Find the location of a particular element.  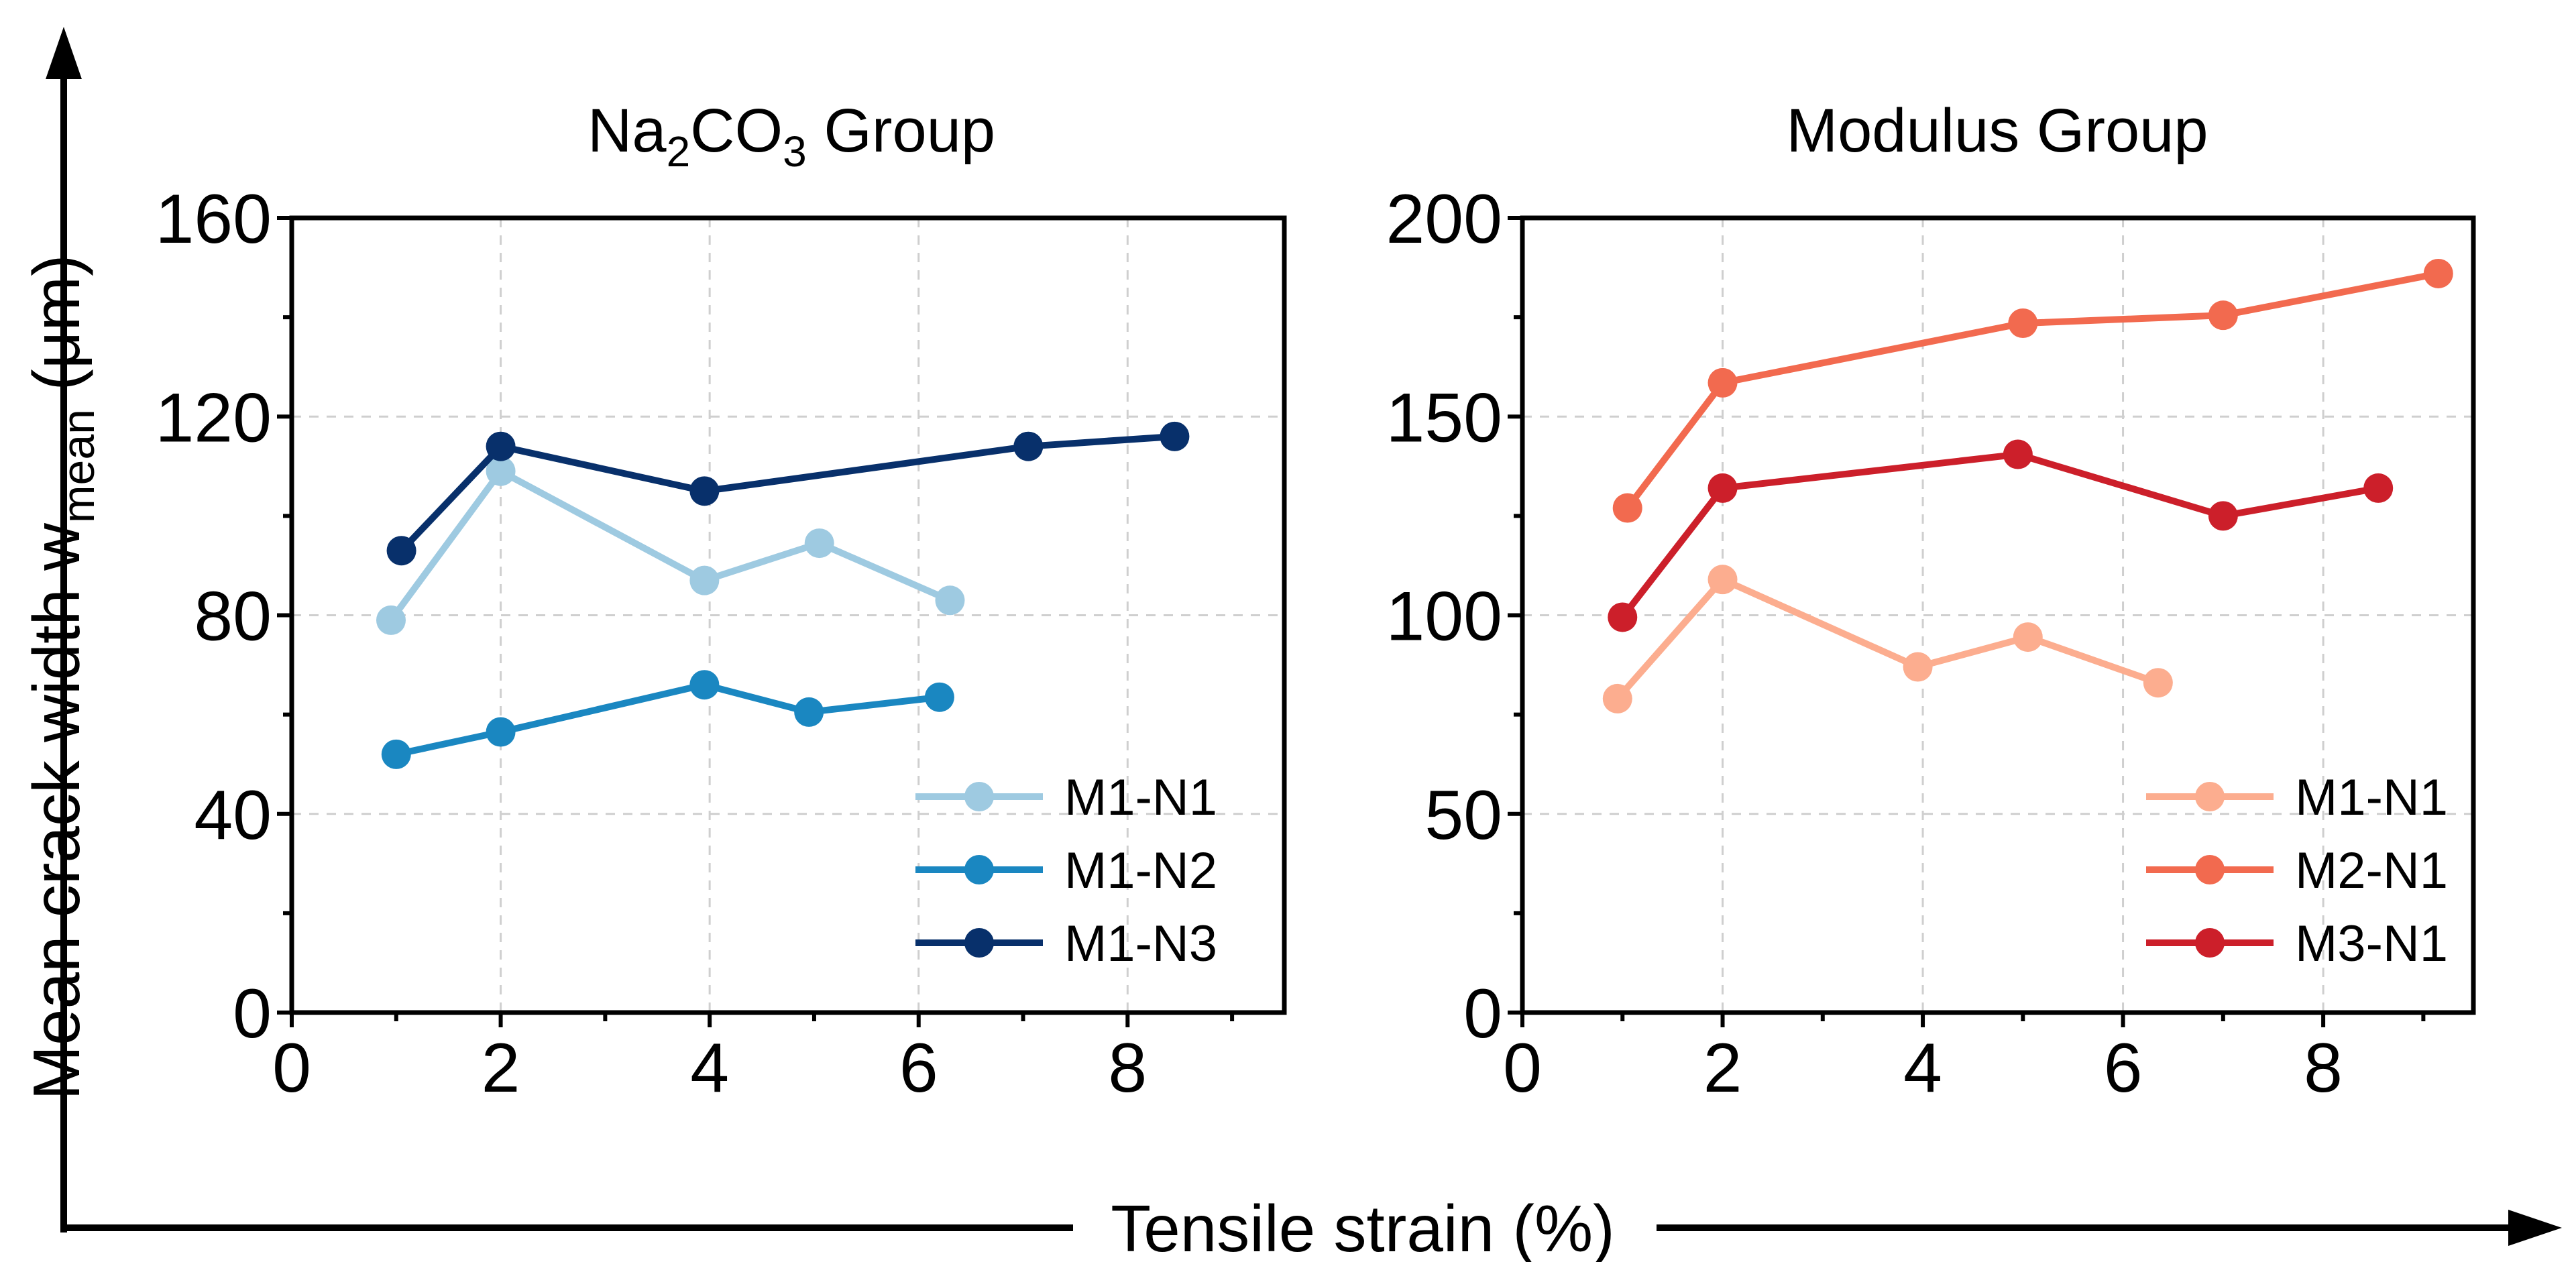

y-arrowhead-icon is located at coordinates (64, 53).